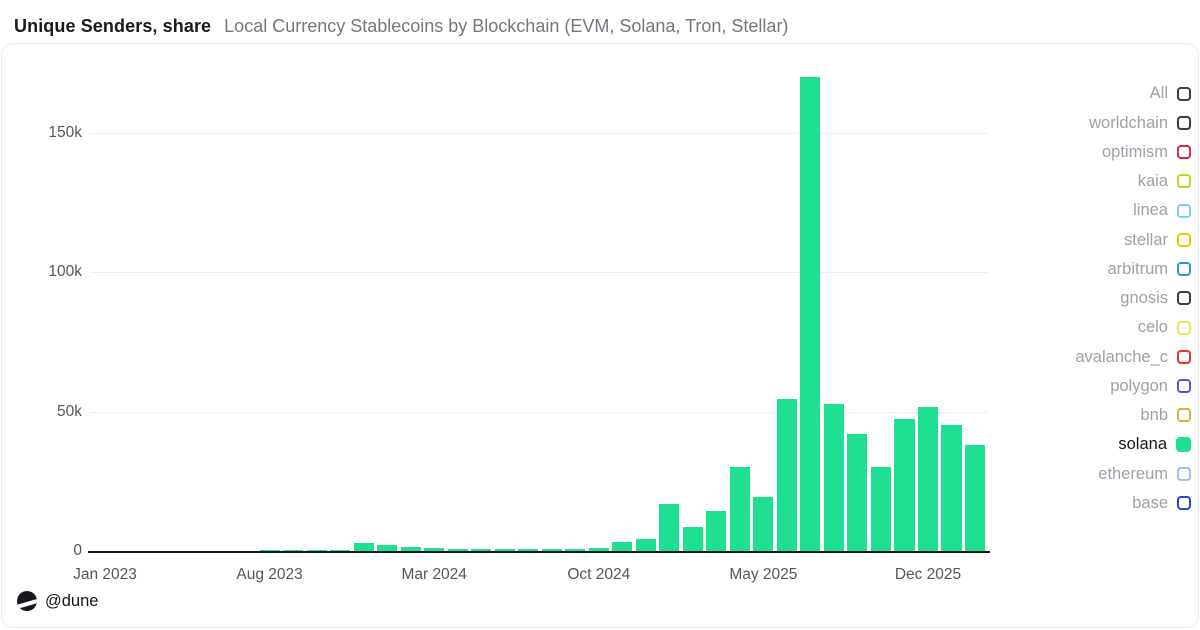  Describe the element at coordinates (69, 411) in the screenshot. I see `y-axis-tick-label: 50k` at that location.